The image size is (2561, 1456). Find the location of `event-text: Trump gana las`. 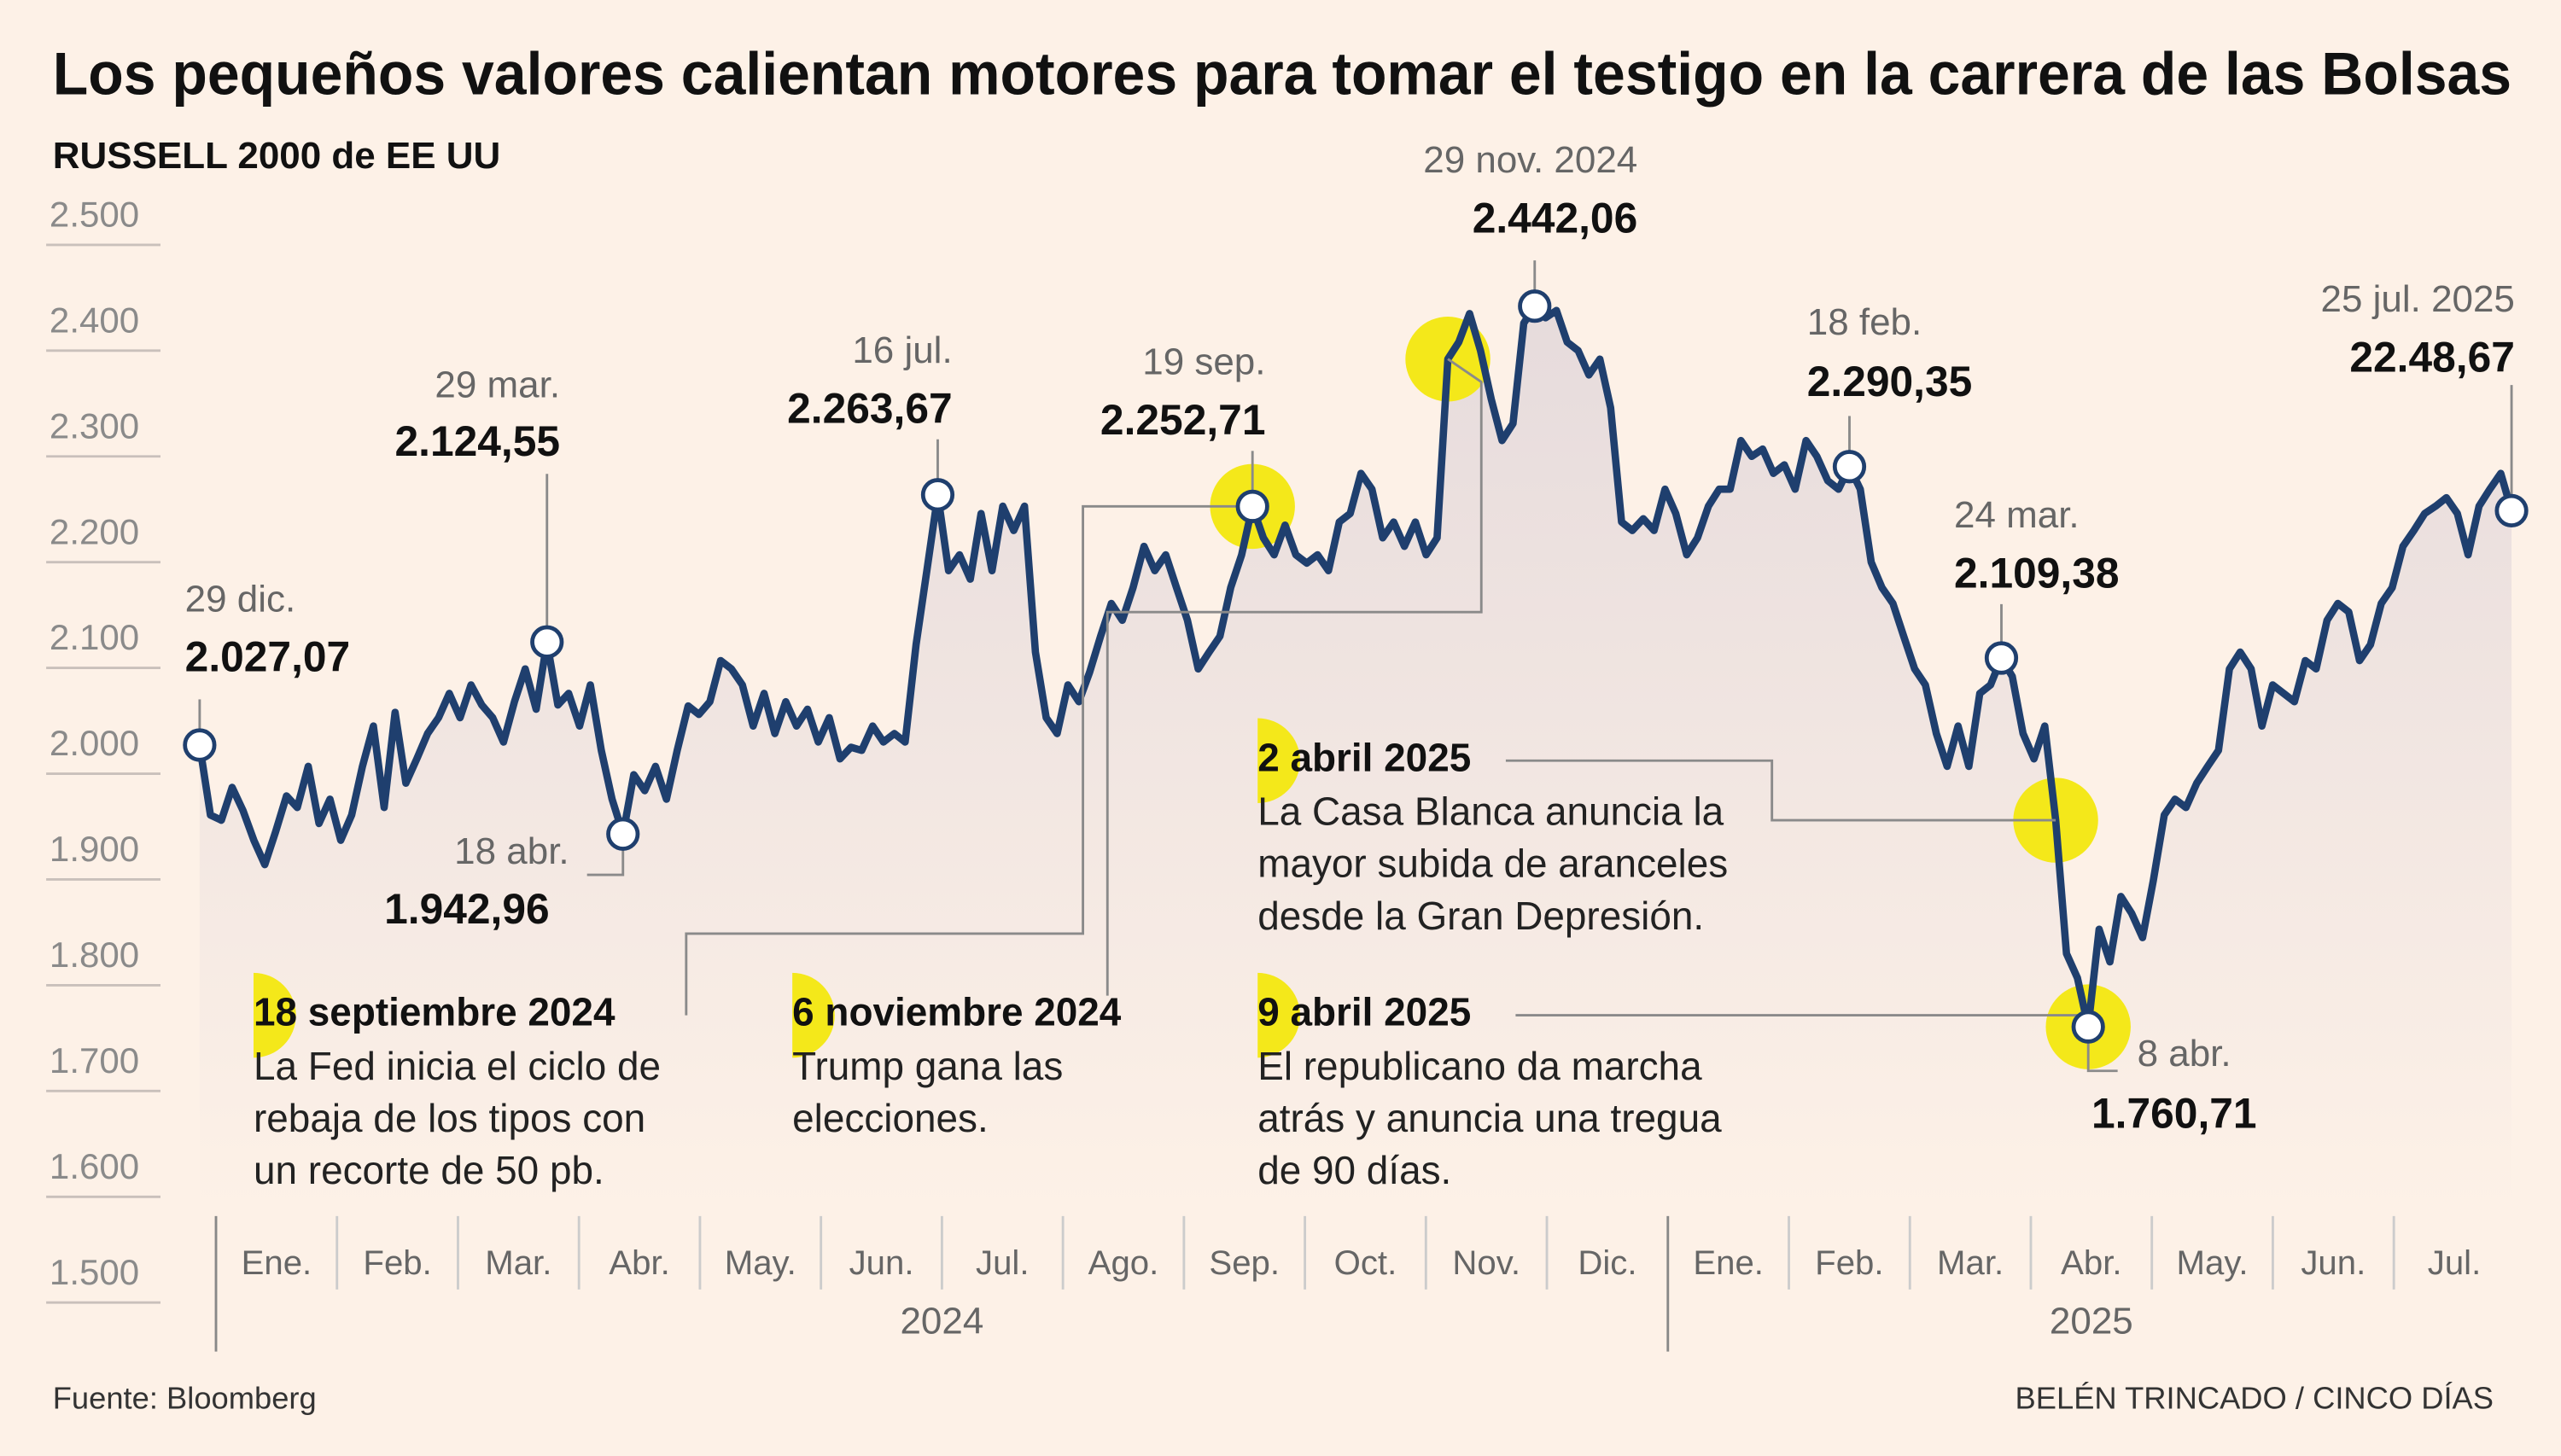

event-text: Trump gana las is located at coordinates (927, 1066).